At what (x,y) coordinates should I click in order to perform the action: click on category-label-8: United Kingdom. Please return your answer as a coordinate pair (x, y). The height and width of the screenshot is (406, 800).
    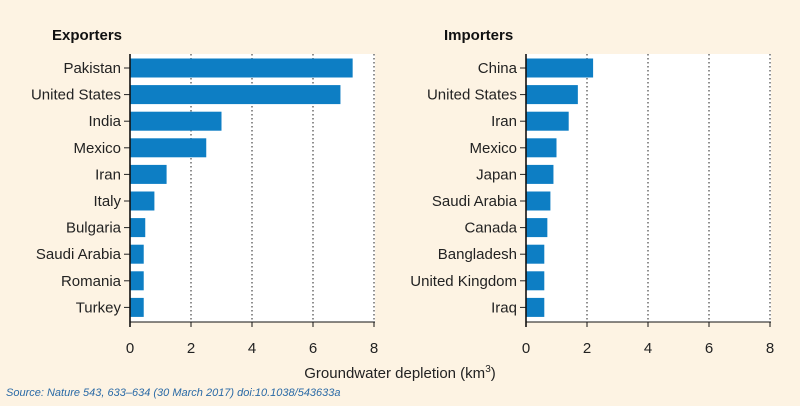
    Looking at the image, I should click on (463, 281).